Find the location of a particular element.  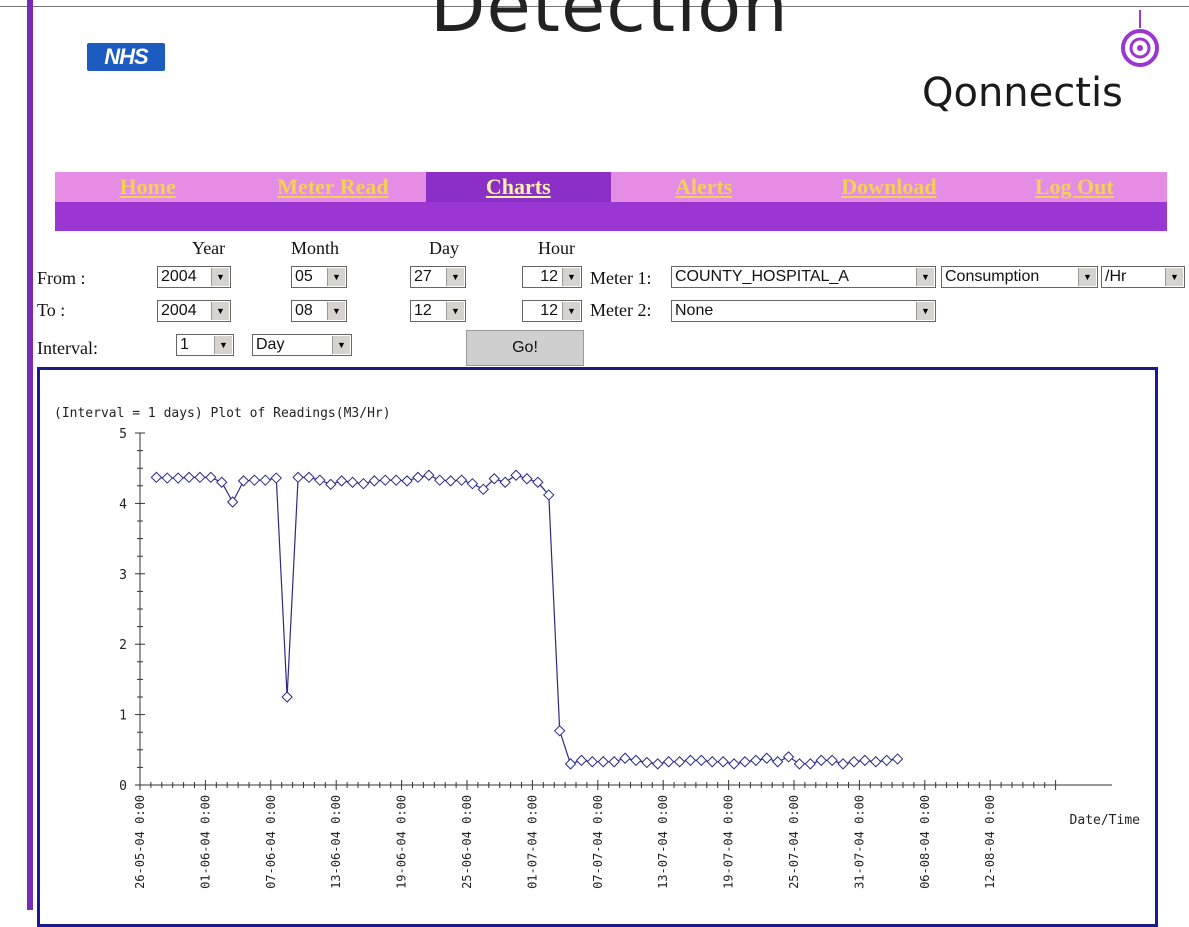

qonnectis-logo: Qonnectis is located at coordinates (1022, 93).